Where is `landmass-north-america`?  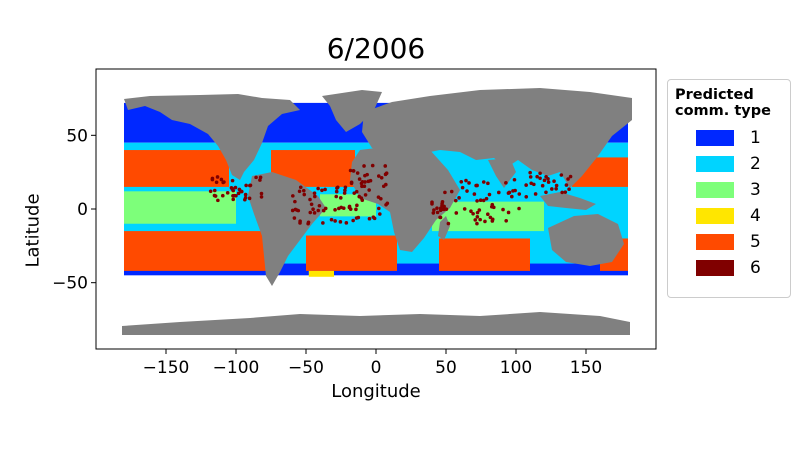 landmass-north-america is located at coordinates (212, 137).